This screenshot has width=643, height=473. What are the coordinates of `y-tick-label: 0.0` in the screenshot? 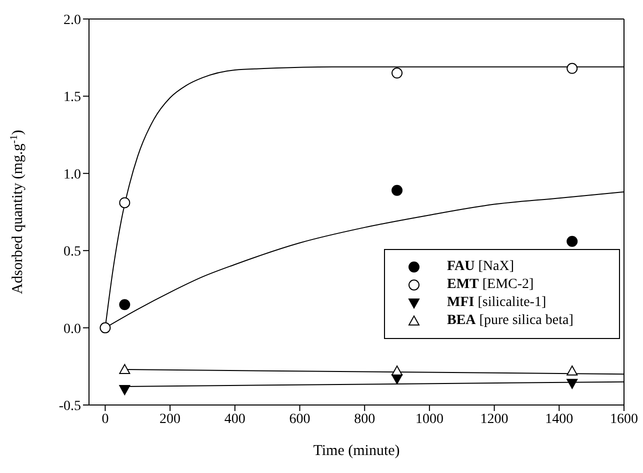 It's located at (72, 329).